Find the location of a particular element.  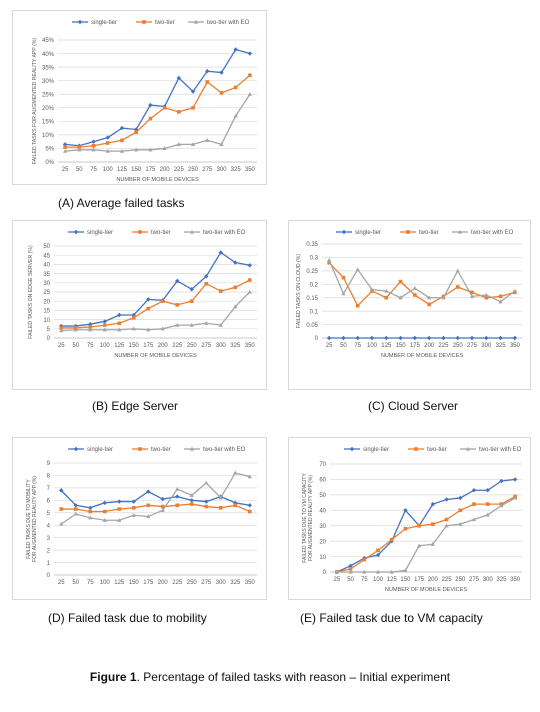

chart-caption-d: (D) Failed task due to mobility is located at coordinates (127, 618).